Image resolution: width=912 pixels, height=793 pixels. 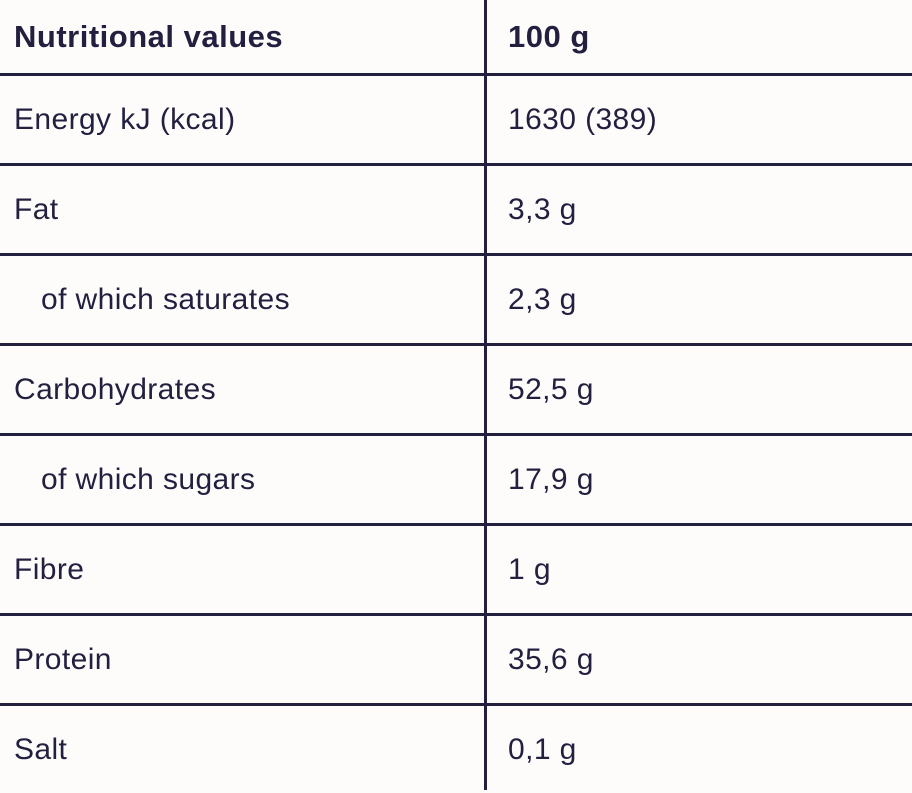 I want to click on table-row: Fat 3,3 g, so click(x=456, y=208).